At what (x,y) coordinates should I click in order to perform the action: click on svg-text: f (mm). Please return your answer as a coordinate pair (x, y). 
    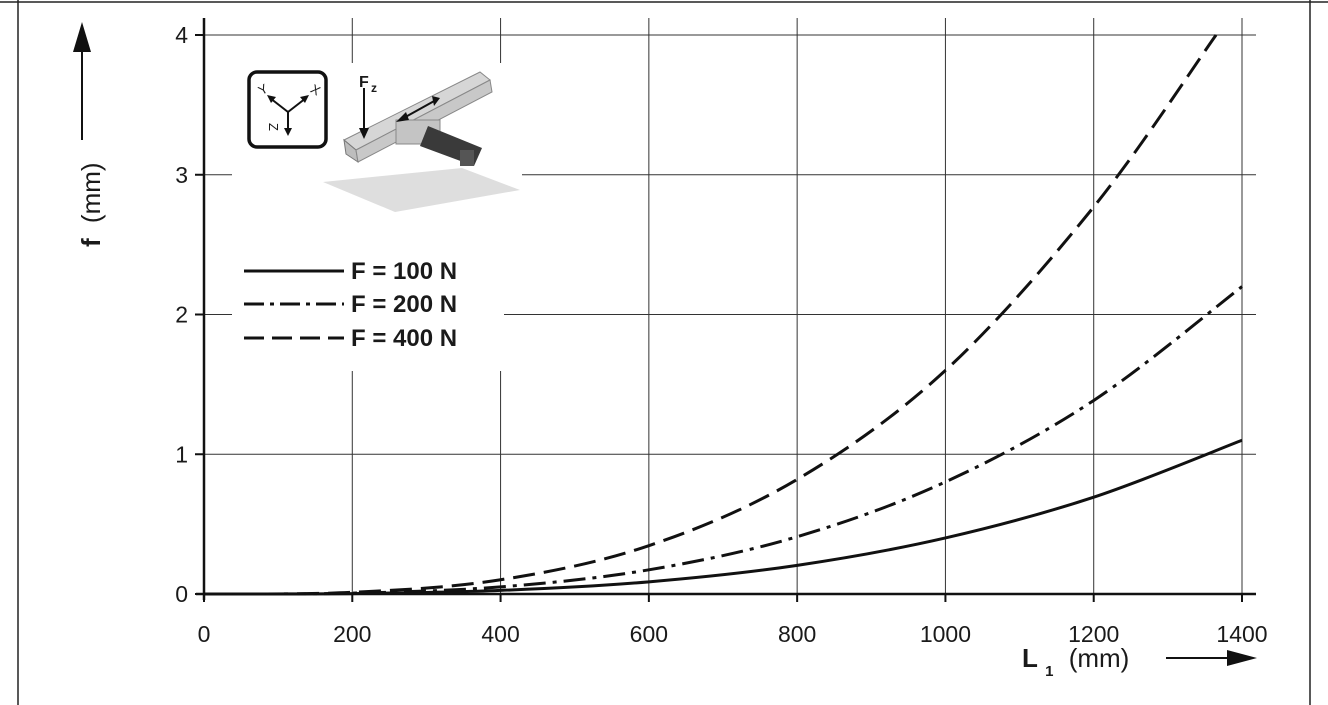
    Looking at the image, I should click on (91, 204).